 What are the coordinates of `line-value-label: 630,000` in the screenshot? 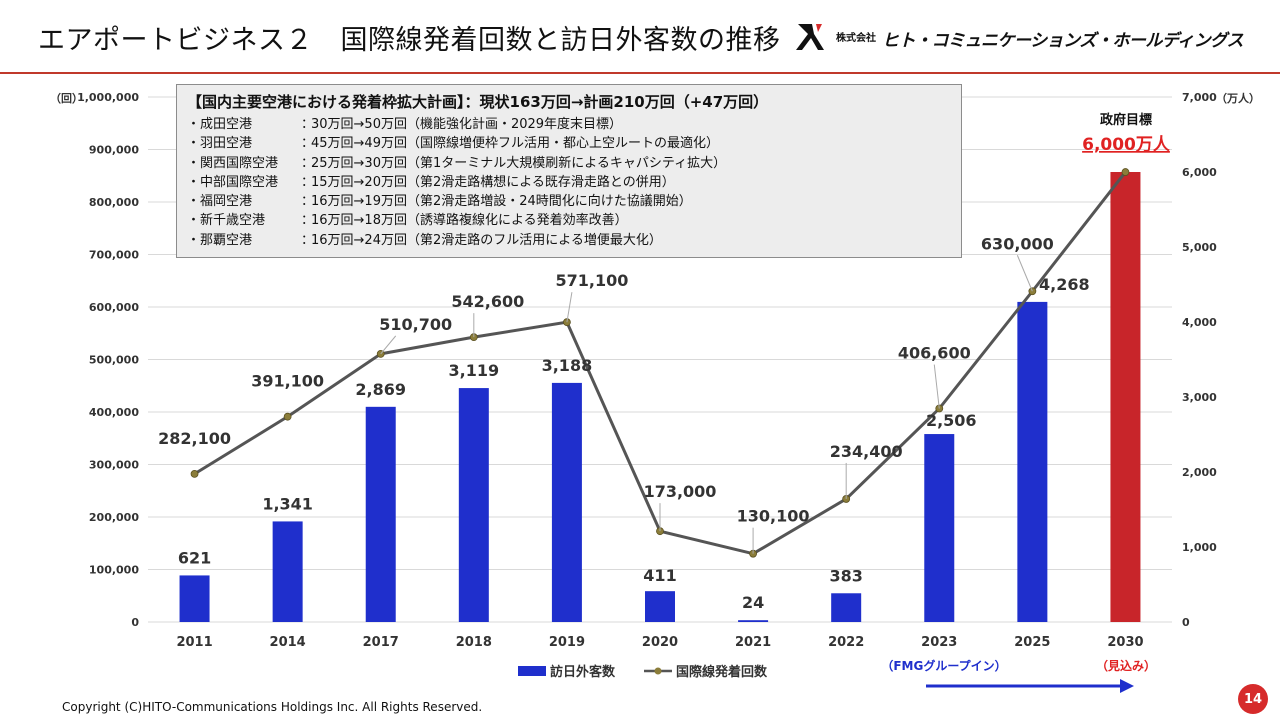 It's located at (1017, 243).